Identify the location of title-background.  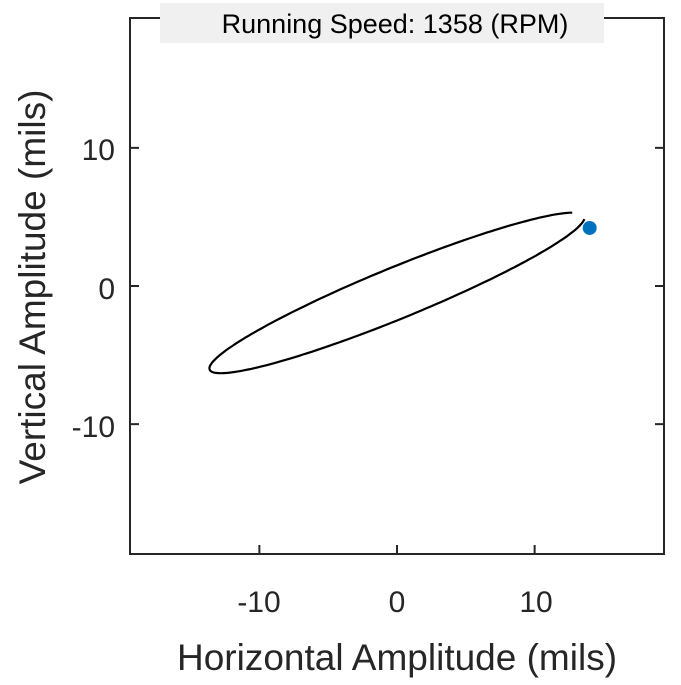
(382, 23).